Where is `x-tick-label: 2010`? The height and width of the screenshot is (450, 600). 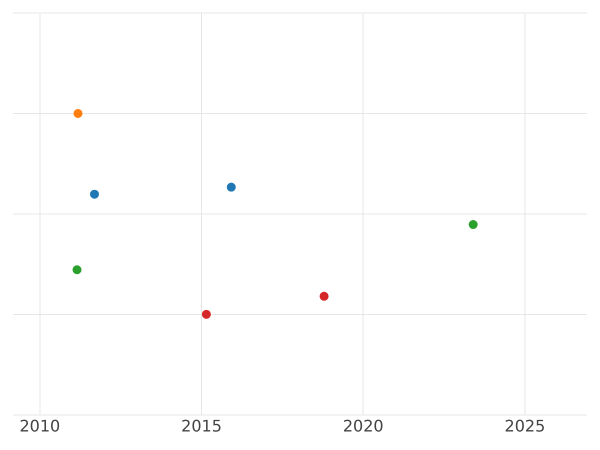
x-tick-label: 2010 is located at coordinates (39, 426).